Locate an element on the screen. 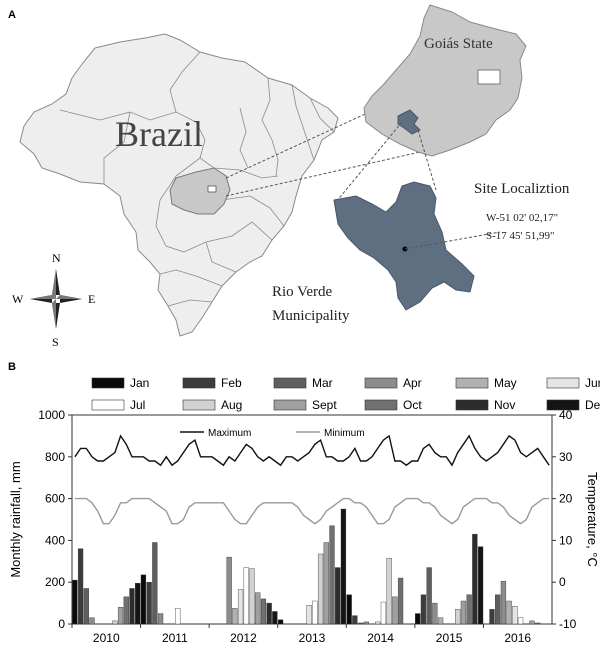  legend-swatch-nov is located at coordinates (472, 405).